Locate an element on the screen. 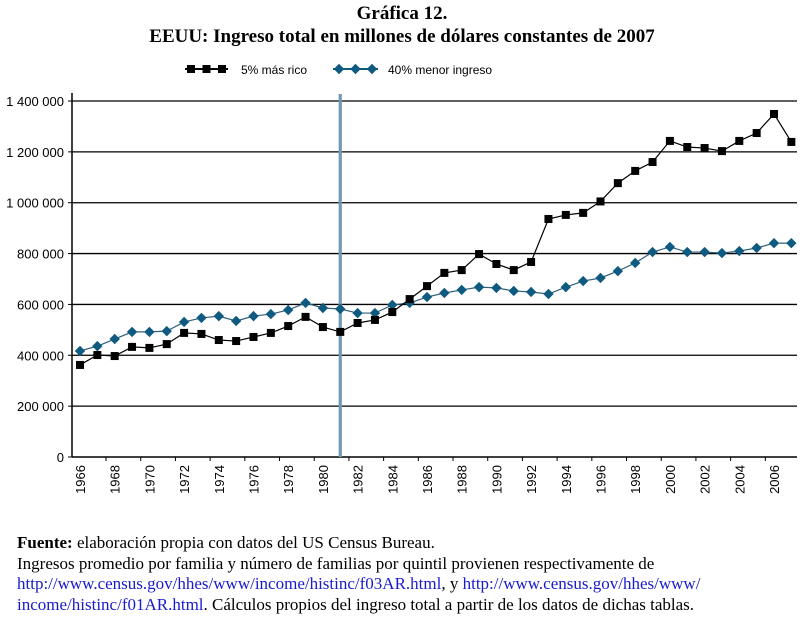 The image size is (804, 629). census-link-f01-part1: http://www.census.gov/hhes/www/ is located at coordinates (581, 583).